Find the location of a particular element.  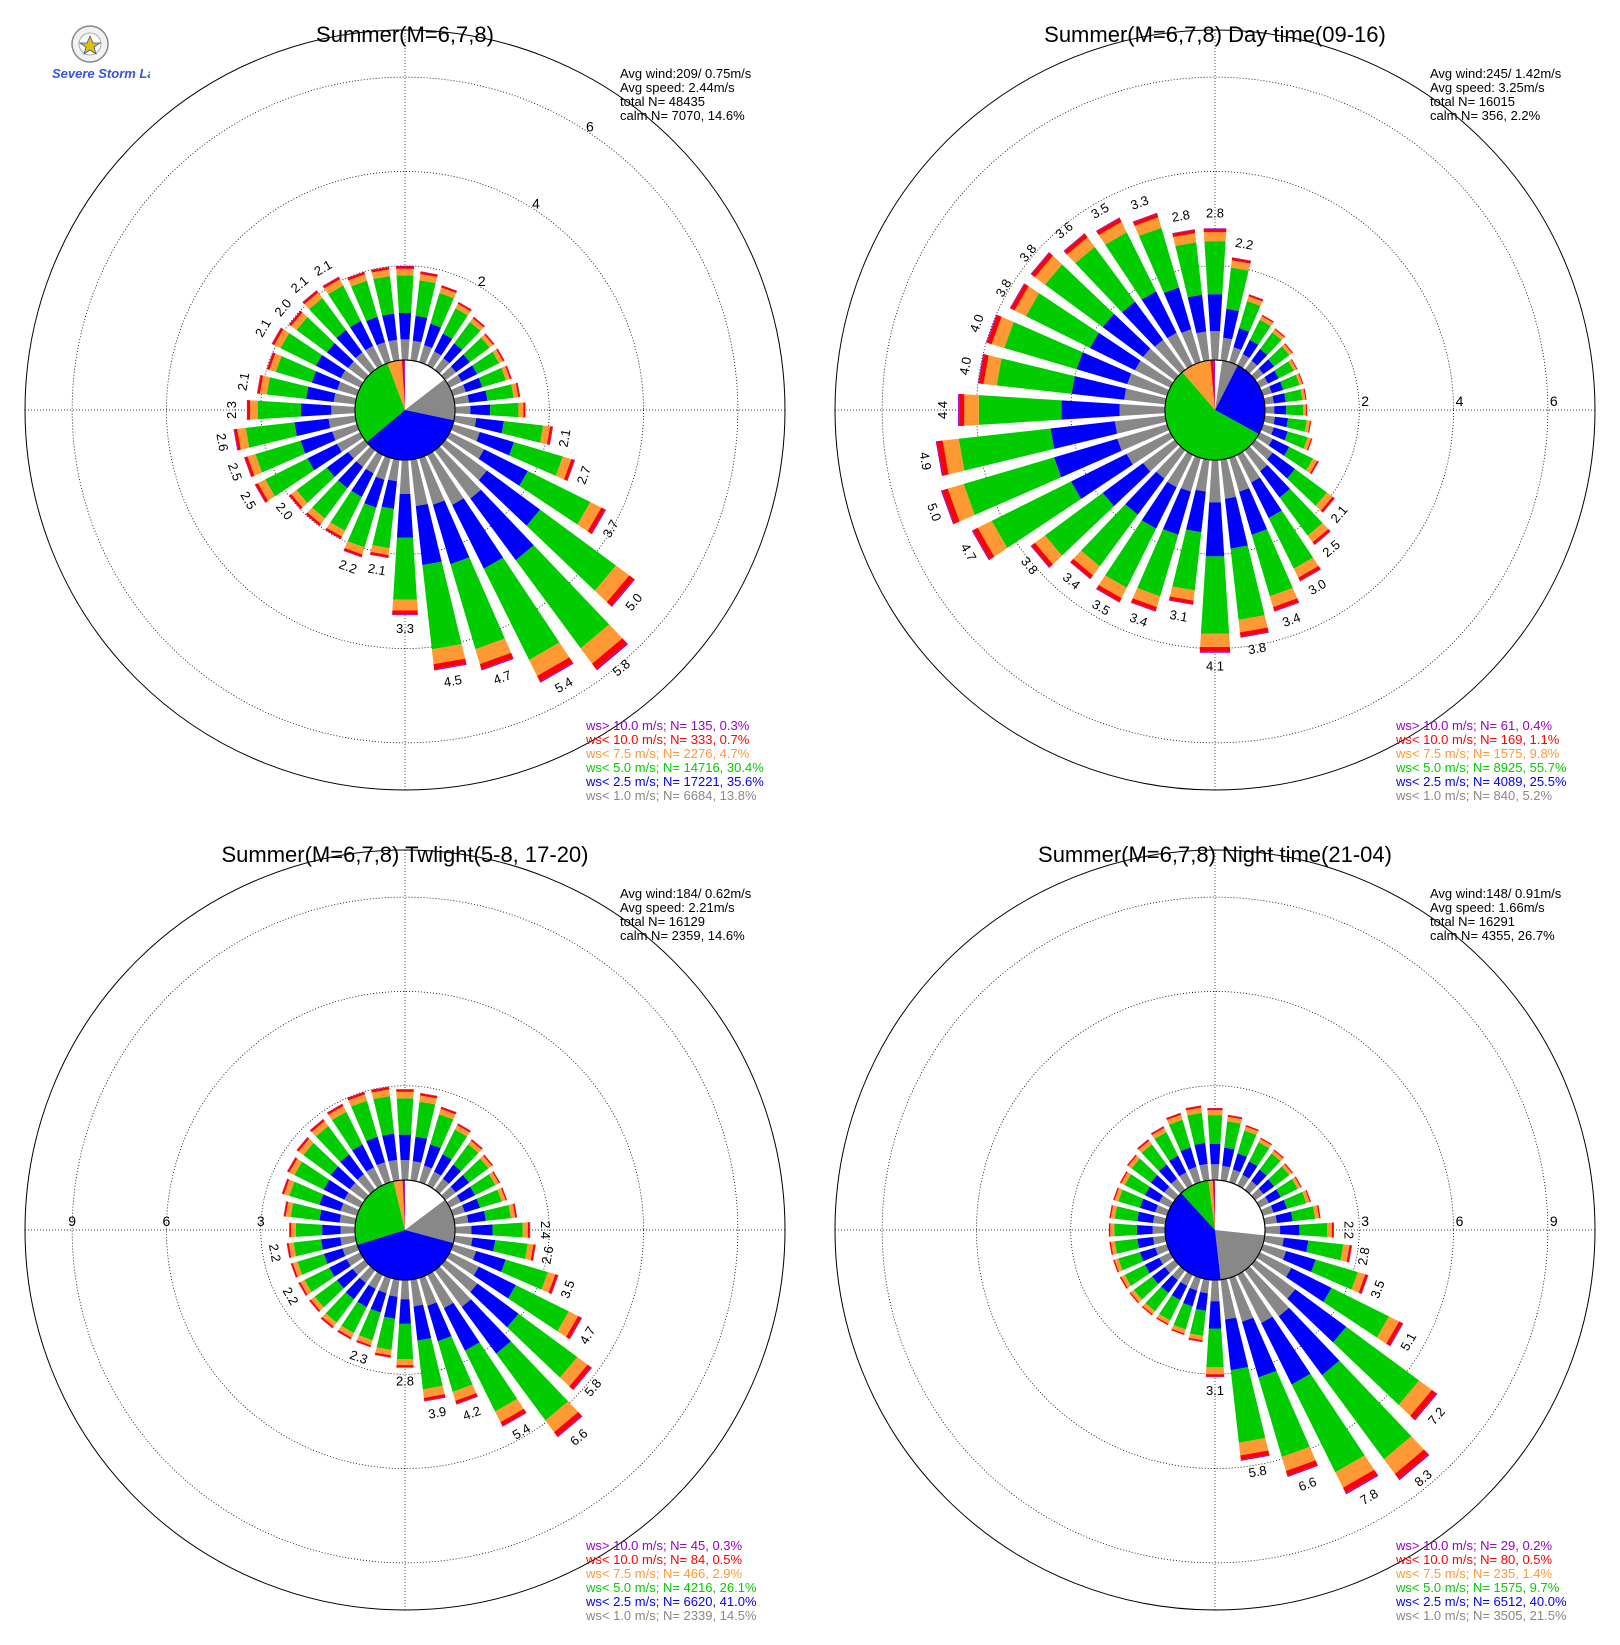

bar-label: 4.9 is located at coordinates (926, 461).